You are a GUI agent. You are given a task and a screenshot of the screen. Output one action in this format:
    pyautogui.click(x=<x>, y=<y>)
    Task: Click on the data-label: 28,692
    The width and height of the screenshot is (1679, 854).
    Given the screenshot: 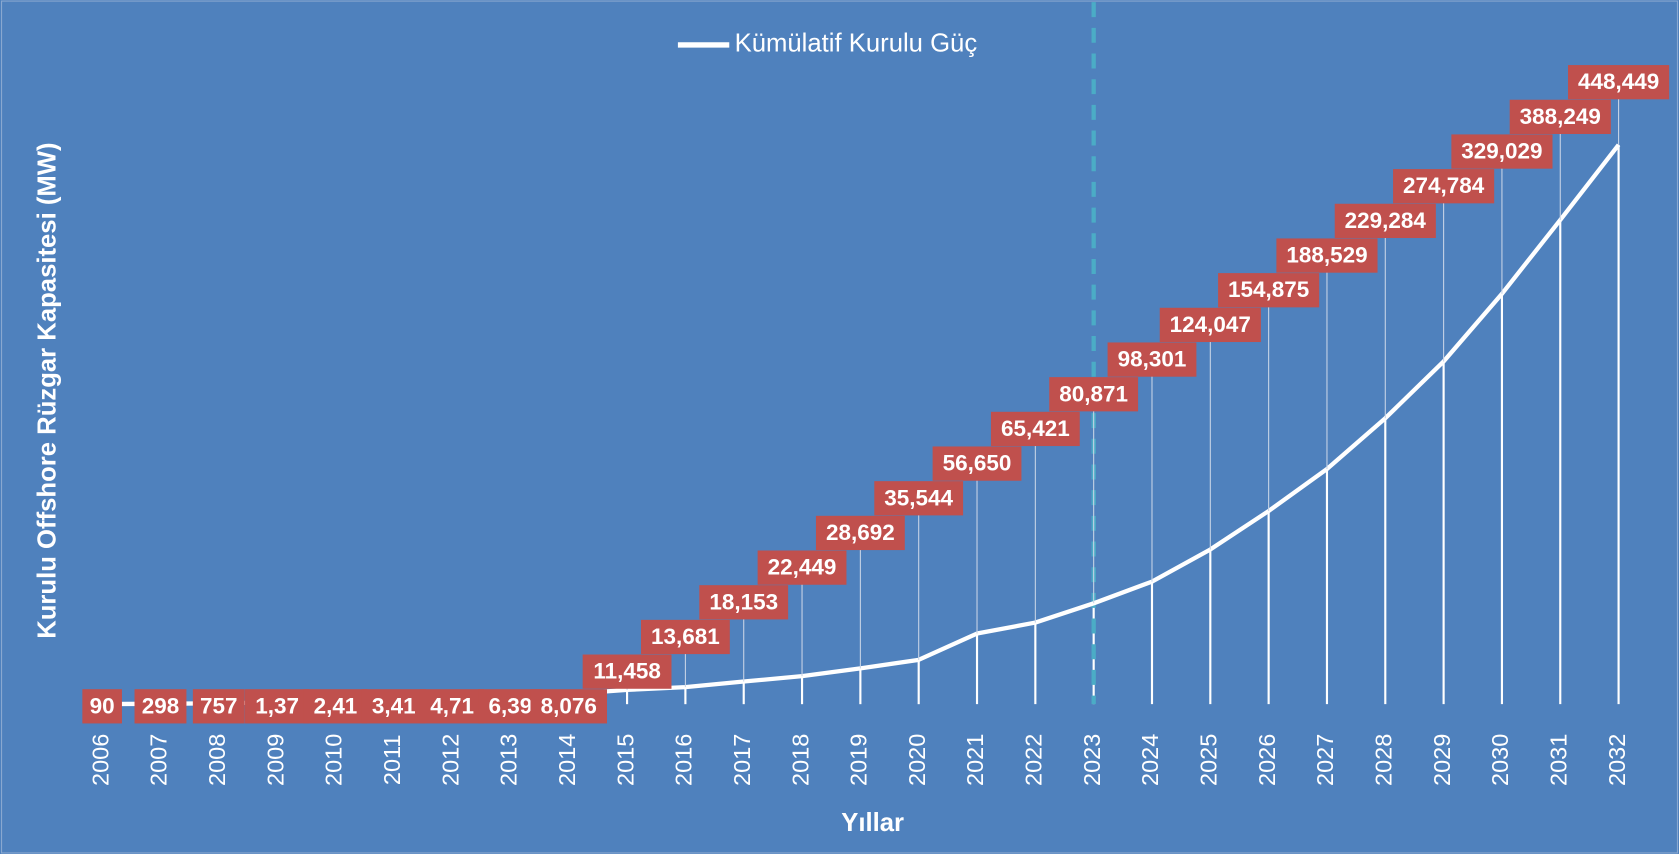 What is the action you would take?
    pyautogui.click(x=860, y=532)
    